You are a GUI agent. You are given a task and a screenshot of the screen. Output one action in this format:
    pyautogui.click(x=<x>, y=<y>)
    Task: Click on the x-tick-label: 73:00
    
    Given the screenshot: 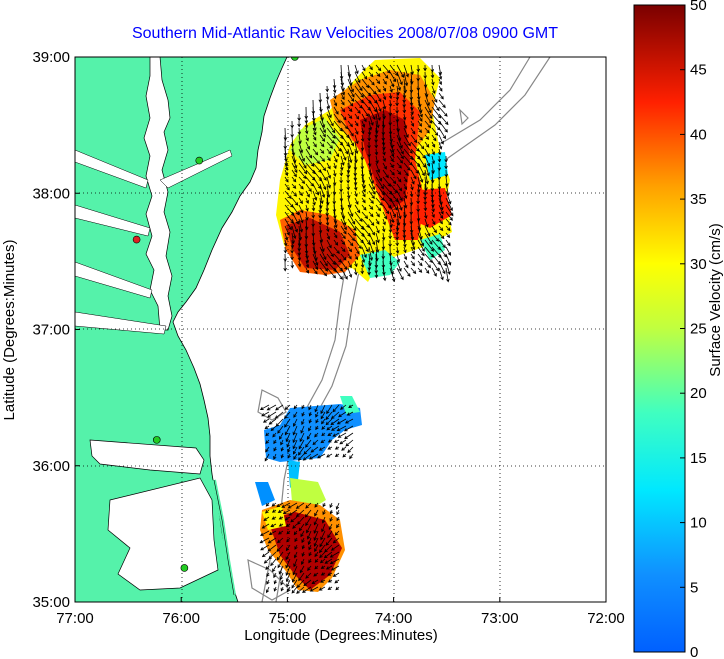 What is the action you would take?
    pyautogui.click(x=500, y=618)
    